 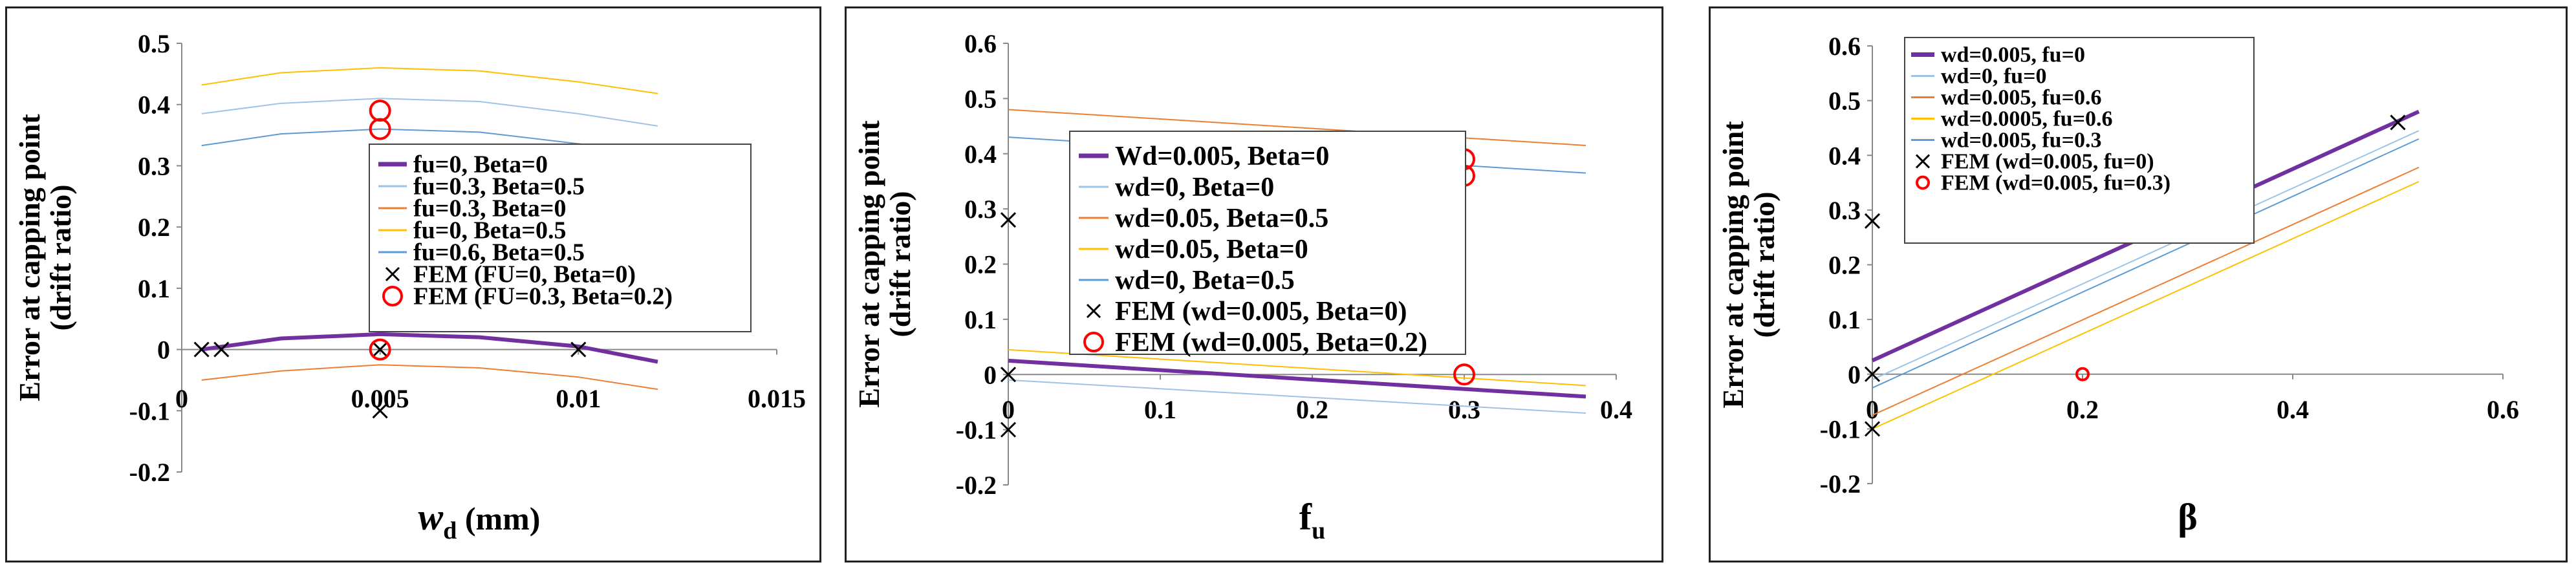 I want to click on y-tick-label: 0.1, so click(x=154, y=288).